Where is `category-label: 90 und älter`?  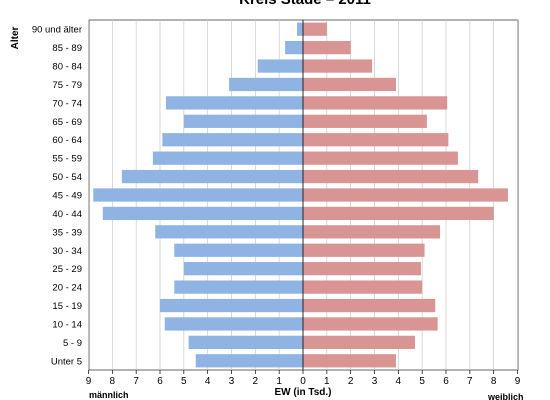
category-label: 90 und älter is located at coordinates (57, 30).